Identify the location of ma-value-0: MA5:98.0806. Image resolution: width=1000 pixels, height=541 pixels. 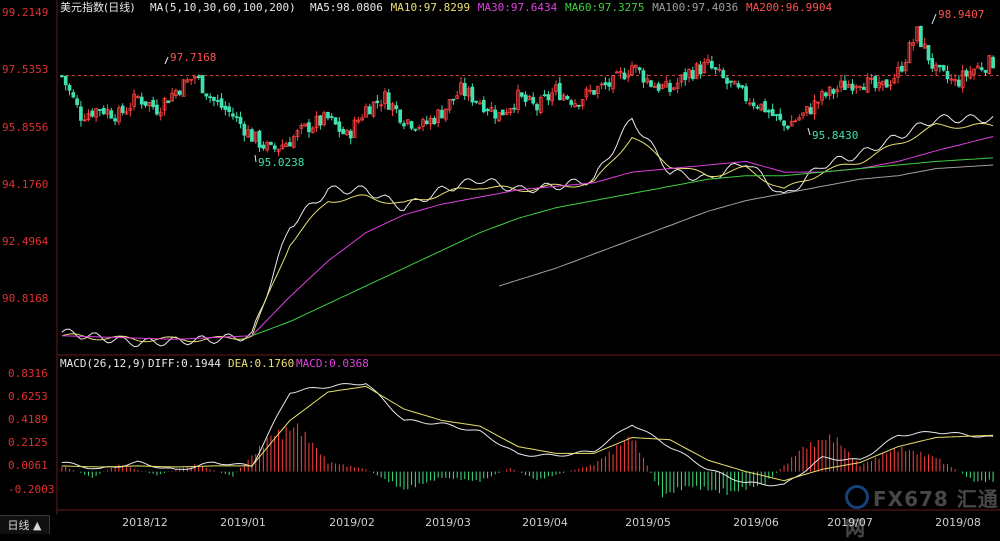
(346, 7).